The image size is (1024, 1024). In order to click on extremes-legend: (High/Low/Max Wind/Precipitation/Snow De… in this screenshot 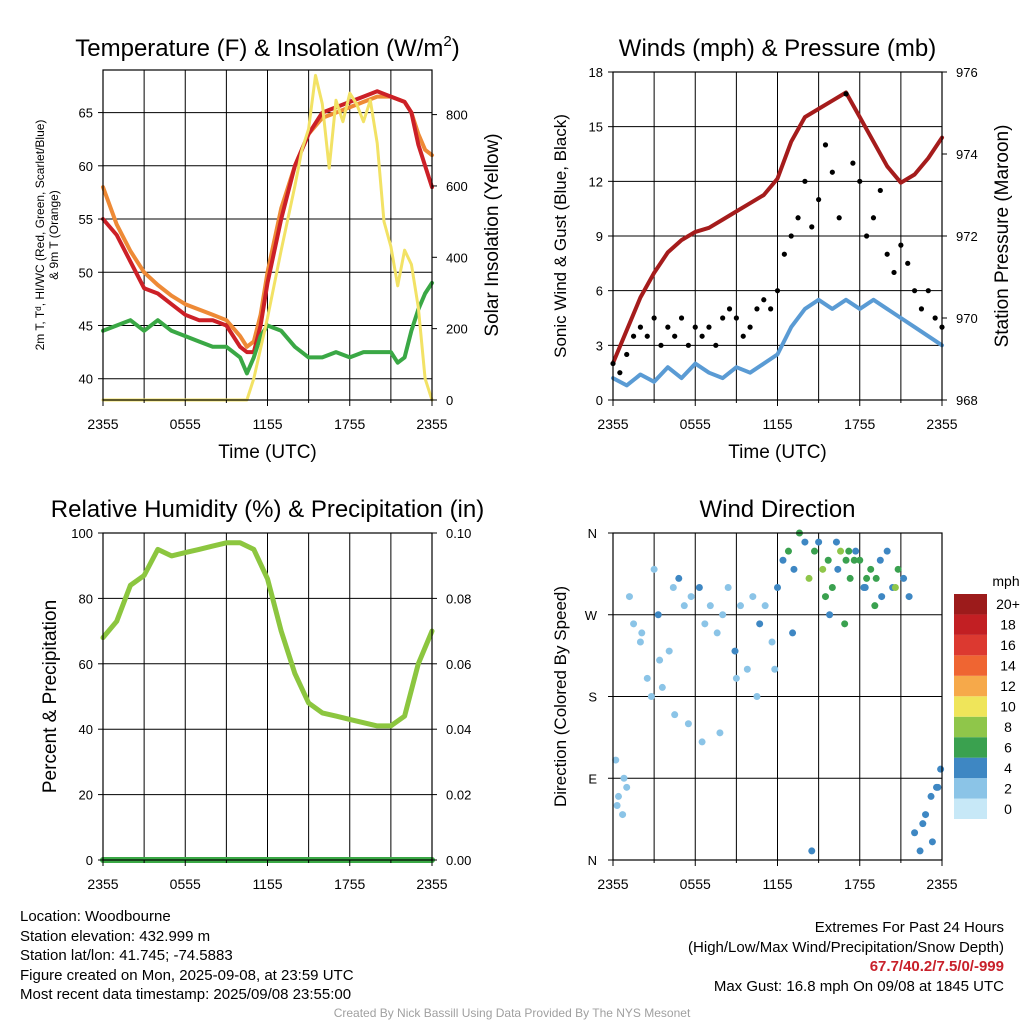, I will do `click(846, 947)`.